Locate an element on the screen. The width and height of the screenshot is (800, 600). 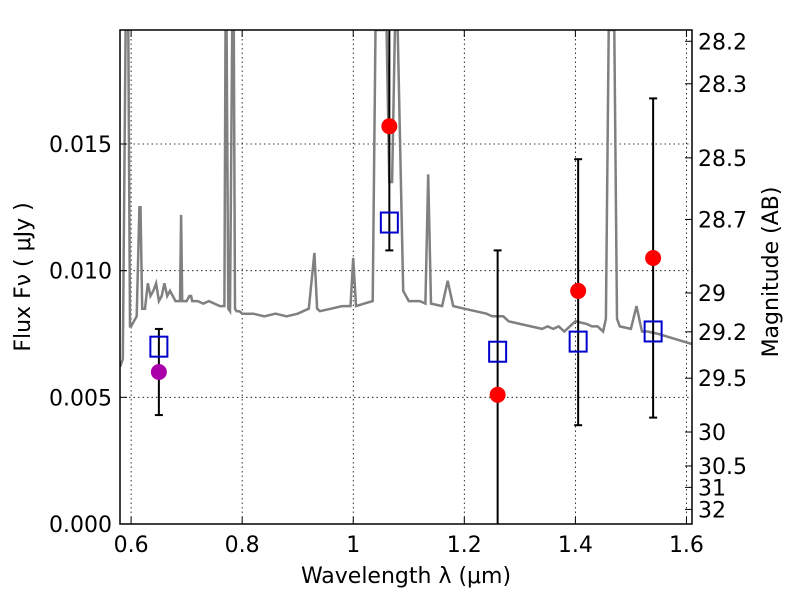
y-tick-label: 0.010 is located at coordinates (80, 272).